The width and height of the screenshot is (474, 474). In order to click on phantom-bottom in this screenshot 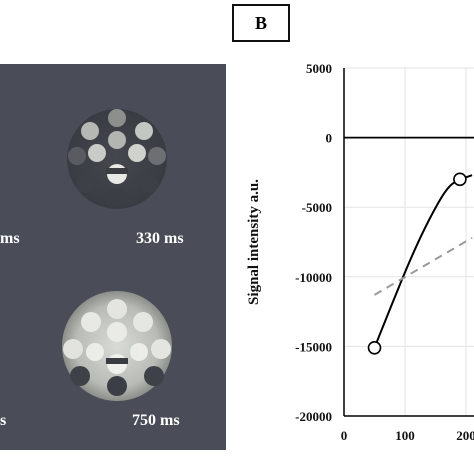, I will do `click(117, 346)`.